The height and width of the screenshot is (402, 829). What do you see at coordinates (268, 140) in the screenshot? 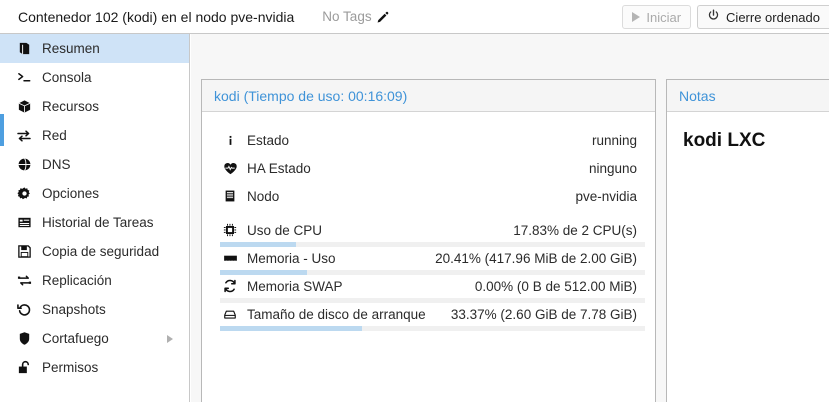
I see `status-row-label: Estado` at bounding box center [268, 140].